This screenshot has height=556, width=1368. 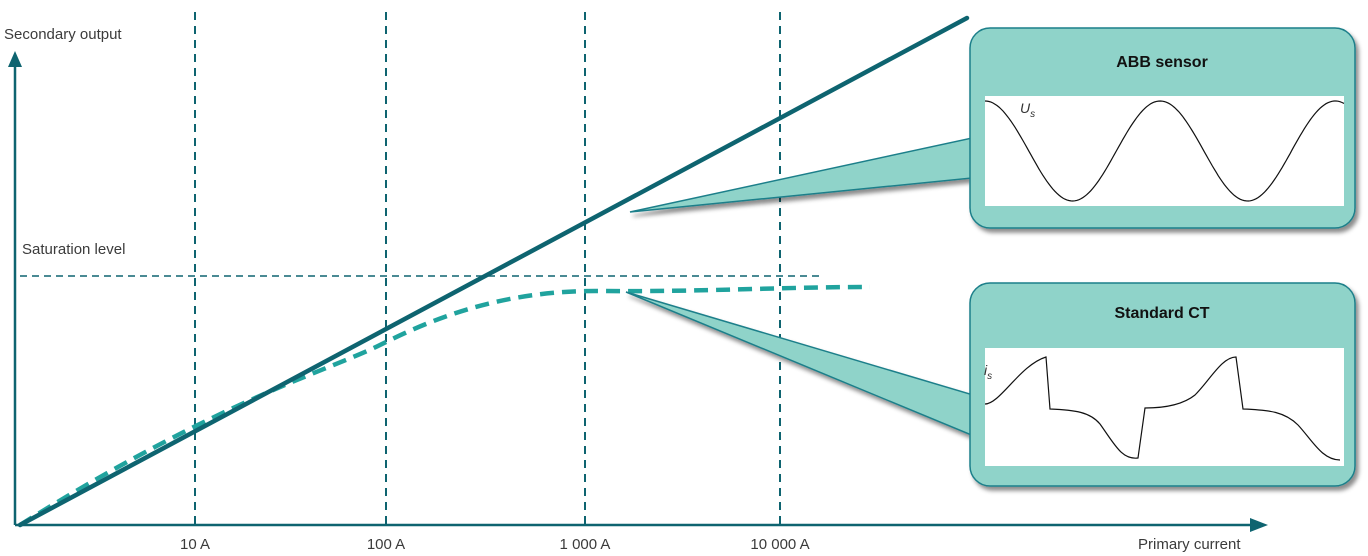 What do you see at coordinates (74, 249) in the screenshot?
I see `saturation-level-label: Saturation level` at bounding box center [74, 249].